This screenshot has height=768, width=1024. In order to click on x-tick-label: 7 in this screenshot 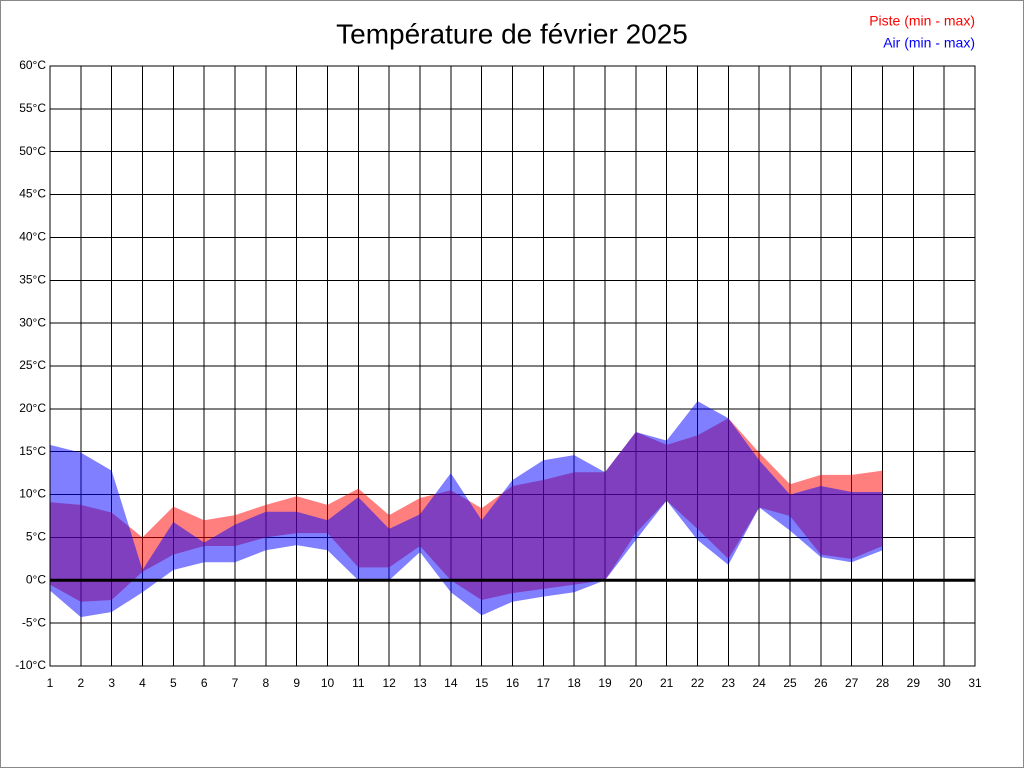, I will do `click(235, 683)`.